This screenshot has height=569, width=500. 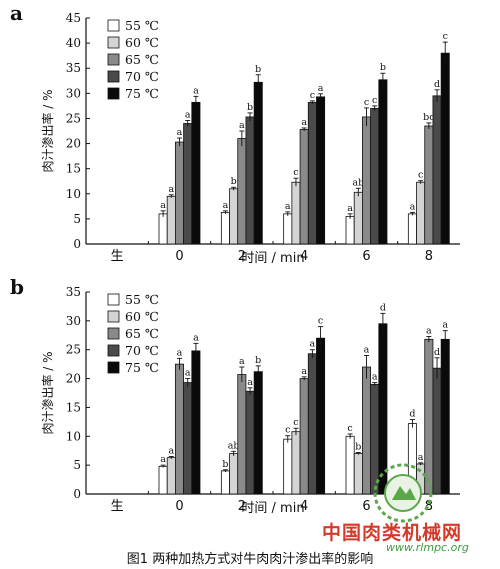 What do you see at coordinates (250, 559) in the screenshot?
I see `figure-caption: 图1 两种加热方式对牛肉肉汁渗出率的影响` at bounding box center [250, 559].